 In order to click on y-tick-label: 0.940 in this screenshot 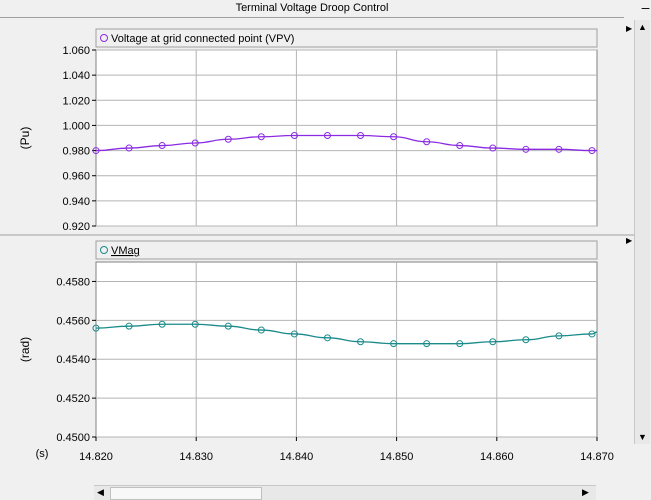, I will do `click(76, 202)`.